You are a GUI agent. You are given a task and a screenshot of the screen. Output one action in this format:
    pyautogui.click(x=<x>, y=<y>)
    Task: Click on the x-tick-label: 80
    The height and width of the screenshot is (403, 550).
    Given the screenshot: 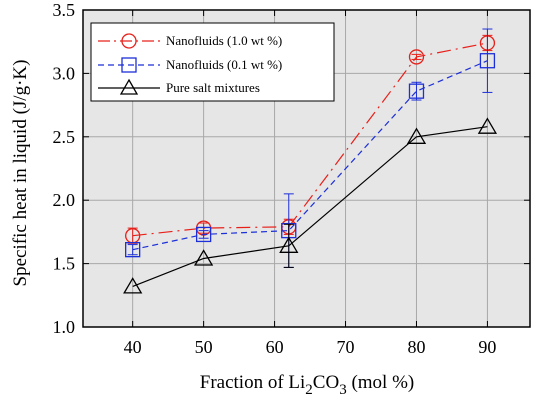 What is the action you would take?
    pyautogui.click(x=416, y=347)
    